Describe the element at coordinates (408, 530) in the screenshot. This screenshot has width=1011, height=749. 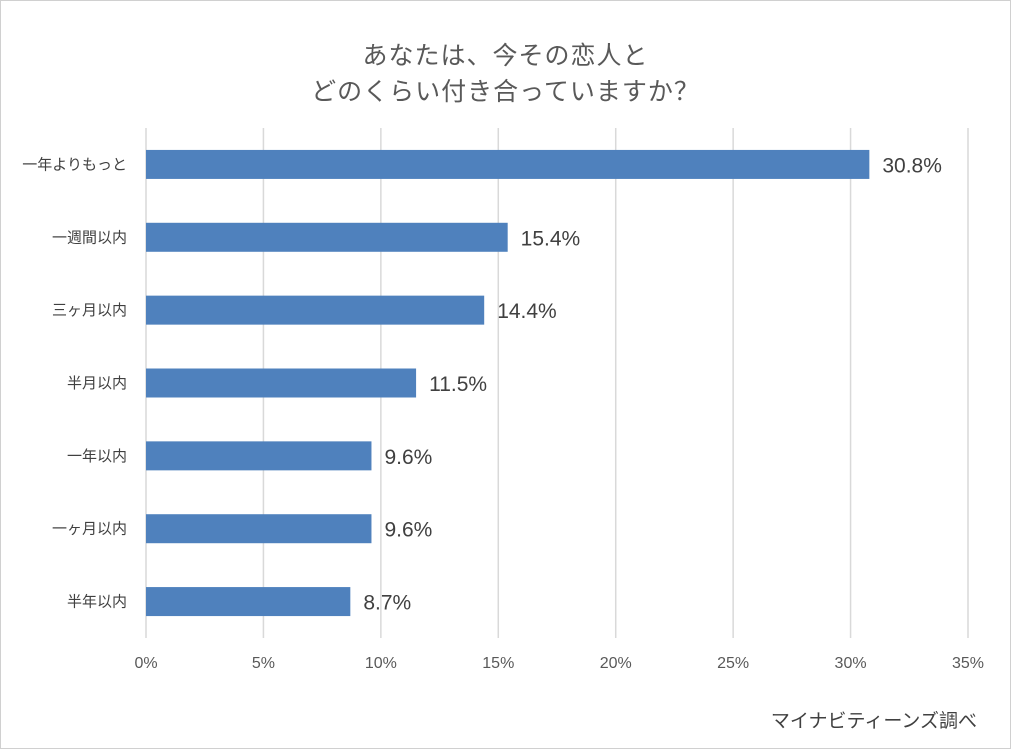
I see `data-label-5: 9.6%` at that location.